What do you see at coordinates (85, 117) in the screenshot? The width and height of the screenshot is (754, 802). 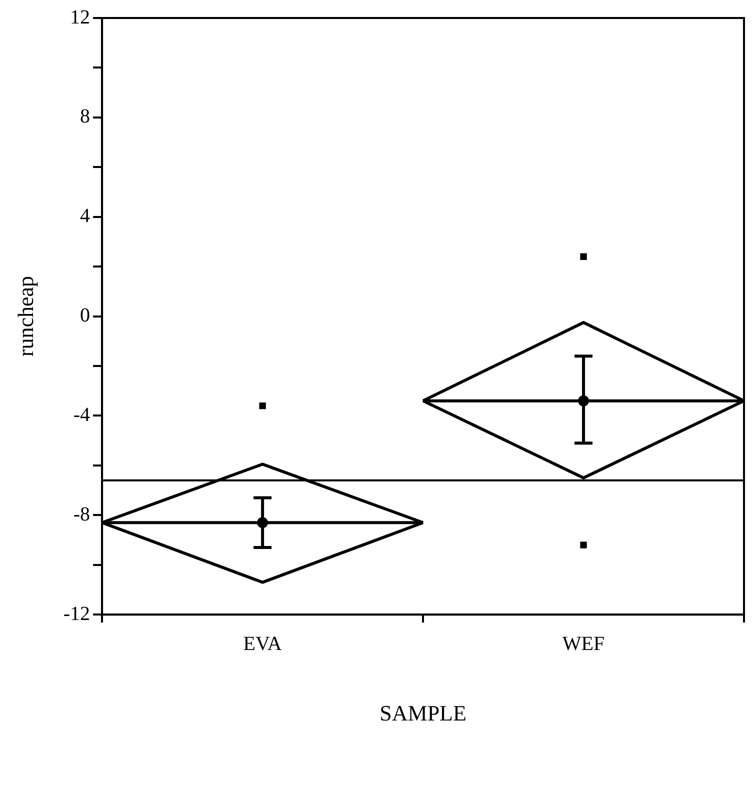 I see `y-tick-label: 8` at bounding box center [85, 117].